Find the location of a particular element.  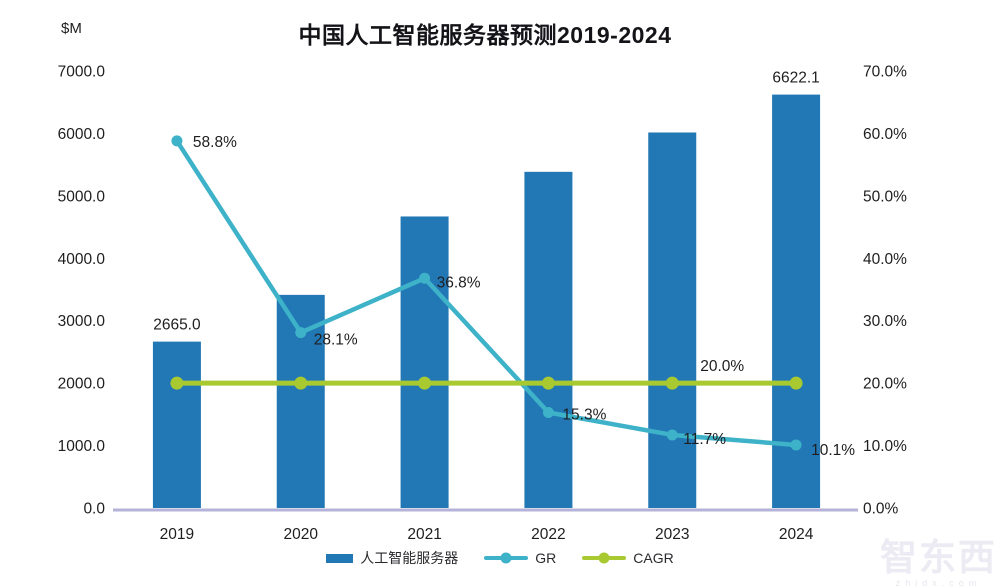

gr-marker-2020 is located at coordinates (301, 333).